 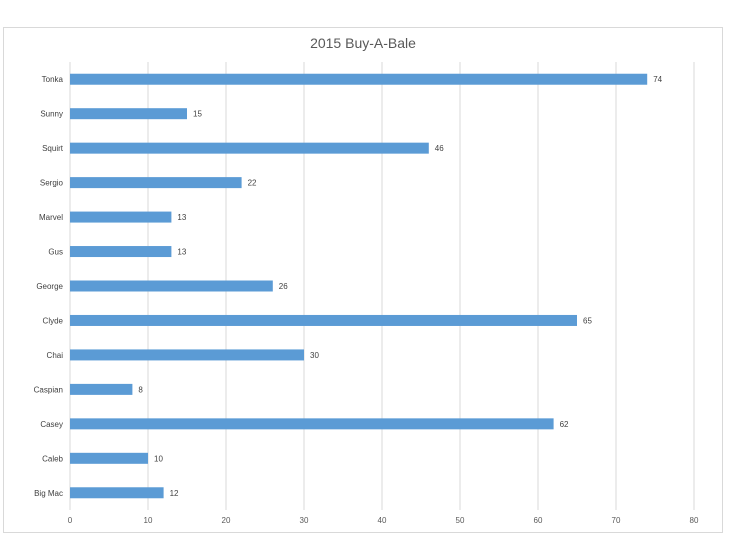 What do you see at coordinates (53, 79) in the screenshot?
I see `category-label-tonka: Tonka` at bounding box center [53, 79].